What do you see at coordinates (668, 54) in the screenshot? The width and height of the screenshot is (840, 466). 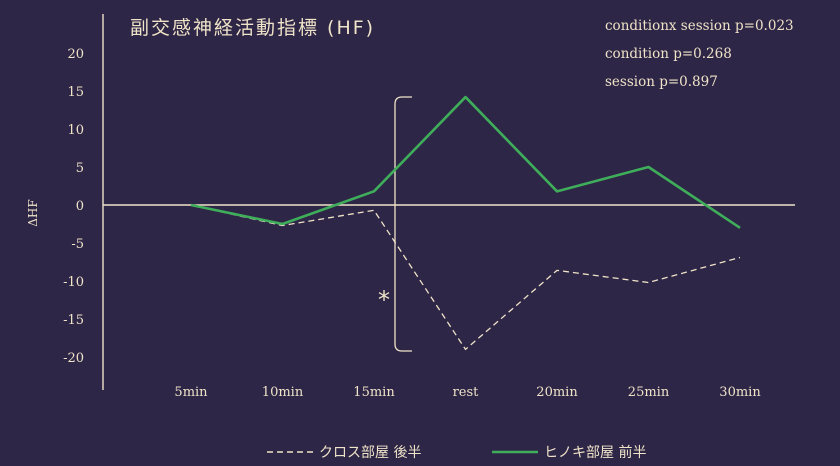 I see `stat-line: condition p=0.268` at bounding box center [668, 54].